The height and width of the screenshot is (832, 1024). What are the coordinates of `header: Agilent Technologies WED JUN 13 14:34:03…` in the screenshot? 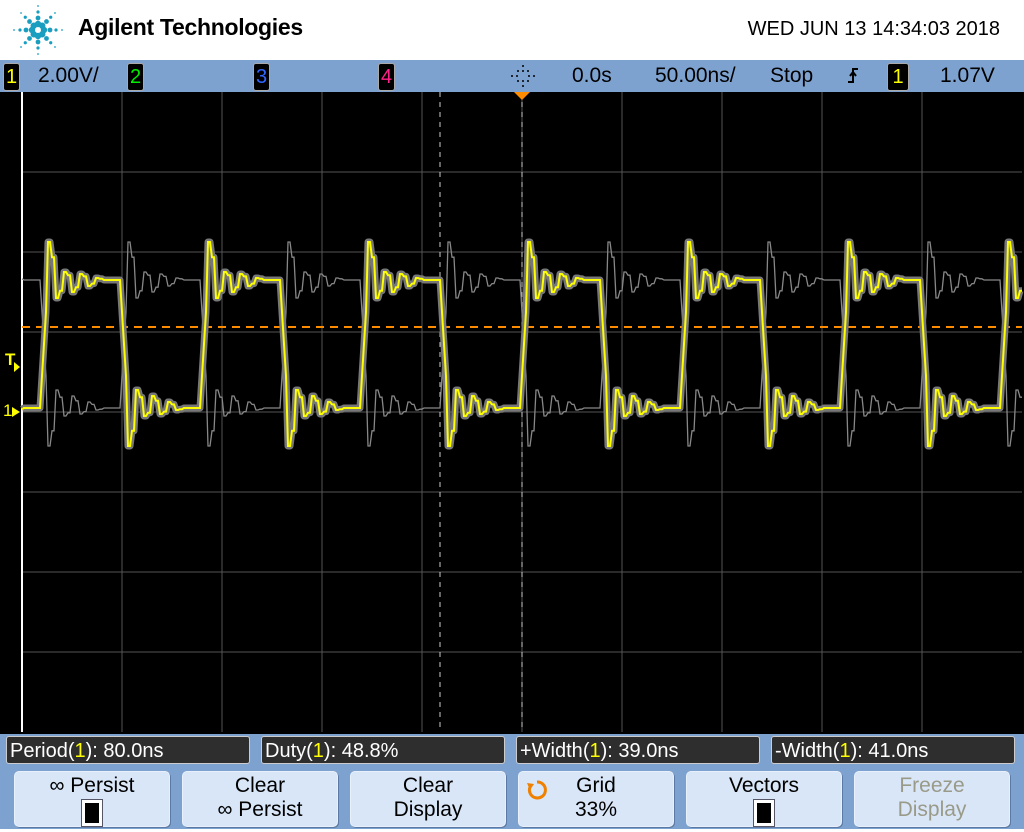 It's located at (512, 30).